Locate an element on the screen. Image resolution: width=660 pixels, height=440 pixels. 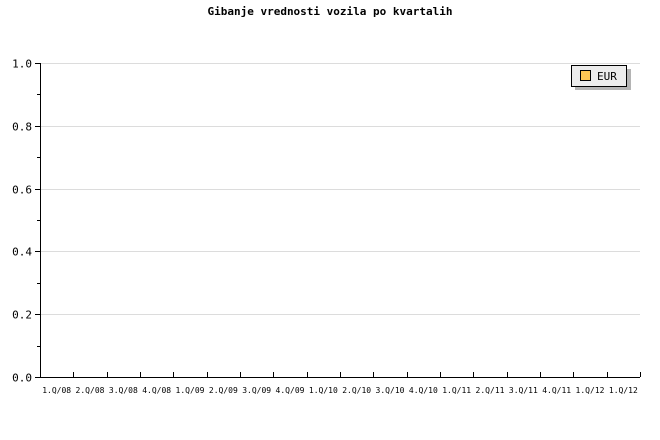
x-tick-label: 3.Q/11 is located at coordinates (523, 390).